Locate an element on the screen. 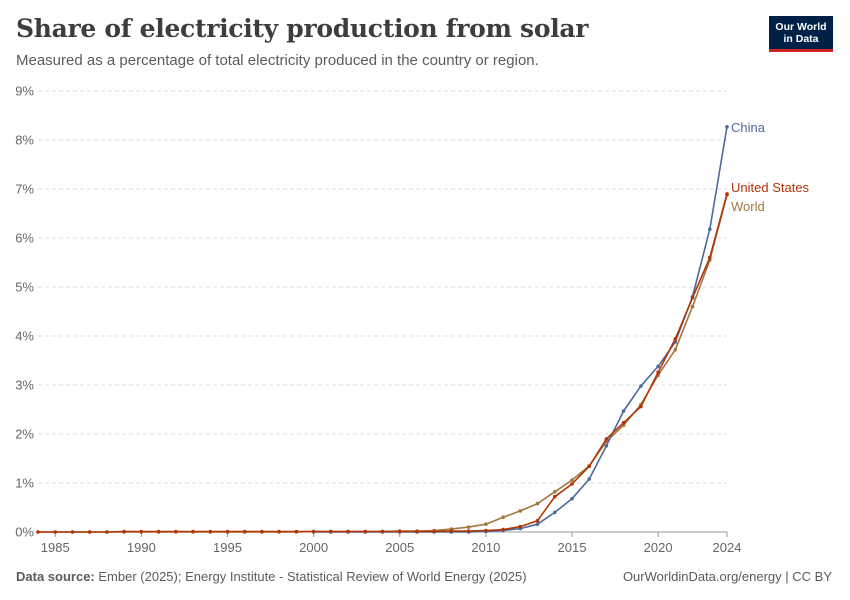  y-tick-label: 8% is located at coordinates (24, 140).